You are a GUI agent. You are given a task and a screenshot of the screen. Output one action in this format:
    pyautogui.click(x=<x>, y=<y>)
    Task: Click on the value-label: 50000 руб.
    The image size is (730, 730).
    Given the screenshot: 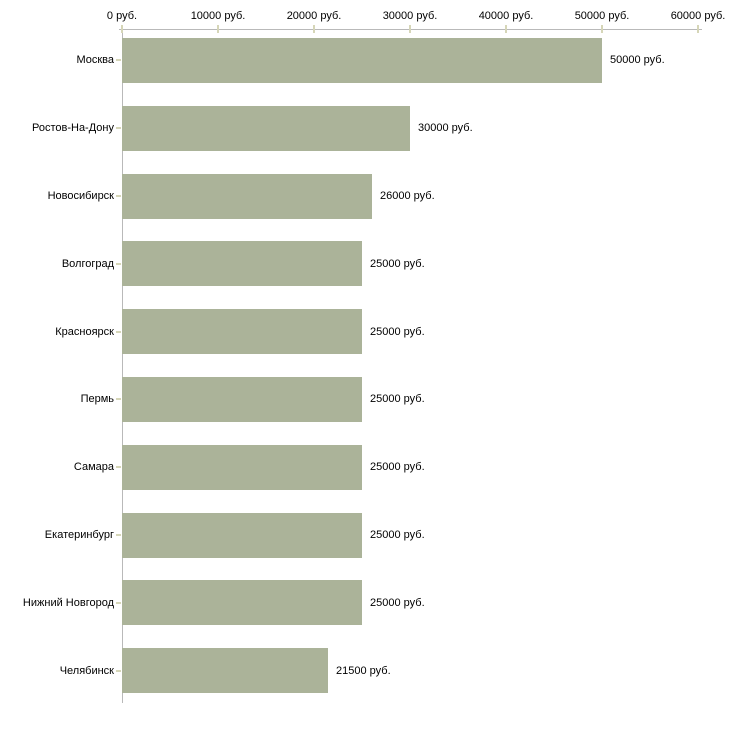 What is the action you would take?
    pyautogui.click(x=637, y=60)
    